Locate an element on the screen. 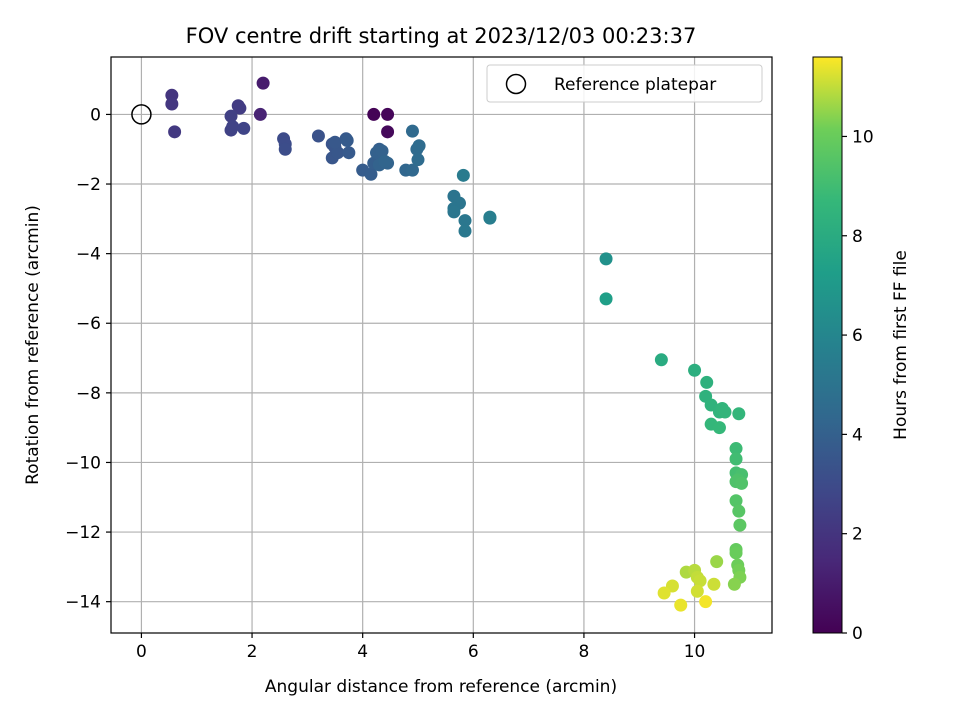 This screenshot has width=960, height=720. colorbar: 0 2 4 6 8 10 Hours from first FF file is located at coordinates (861, 350).